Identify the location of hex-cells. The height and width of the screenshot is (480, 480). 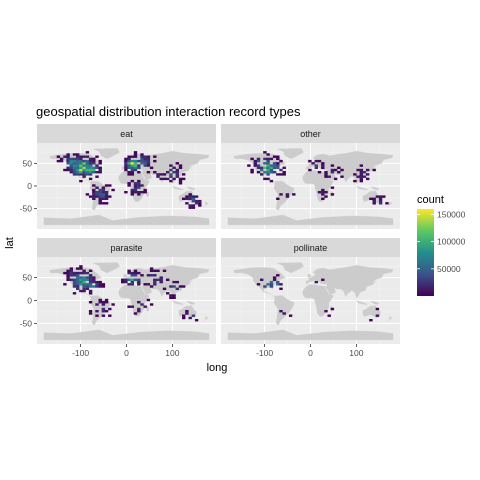
(318, 298).